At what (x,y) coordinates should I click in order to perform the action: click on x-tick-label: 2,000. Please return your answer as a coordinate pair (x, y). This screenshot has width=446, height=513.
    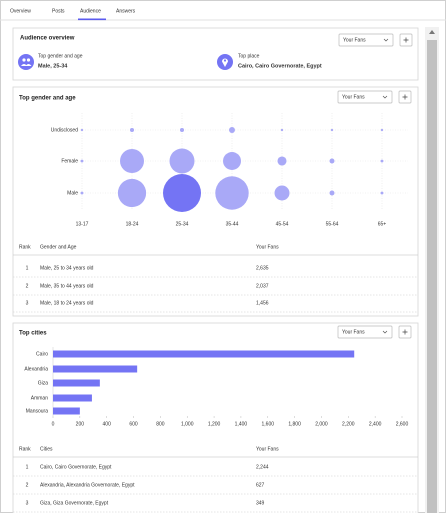
    Looking at the image, I should click on (321, 424).